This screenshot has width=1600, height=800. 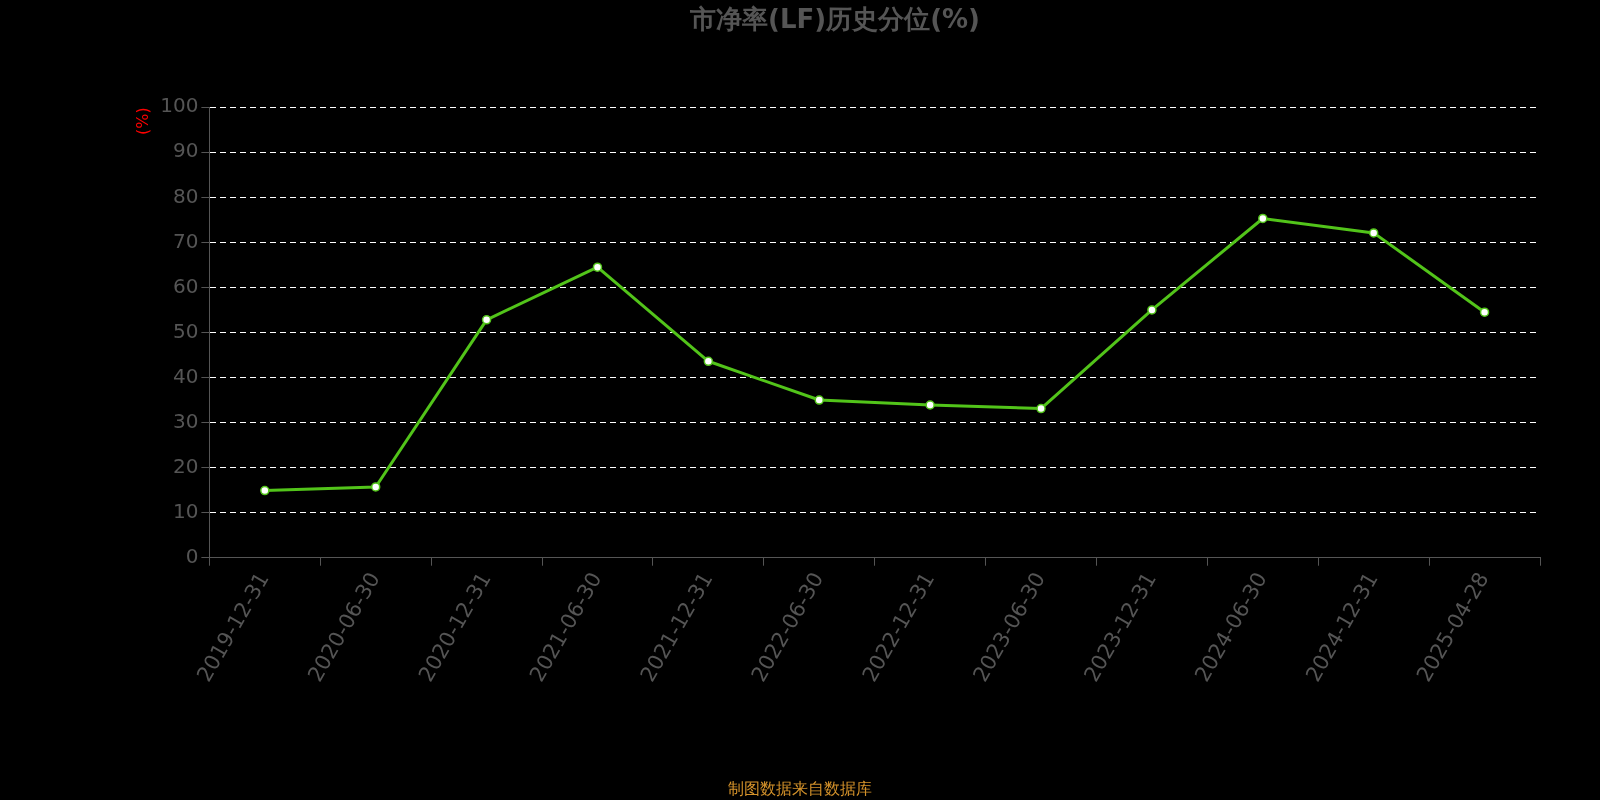 What do you see at coordinates (185, 150) in the screenshot?
I see `y-tick-label: 90` at bounding box center [185, 150].